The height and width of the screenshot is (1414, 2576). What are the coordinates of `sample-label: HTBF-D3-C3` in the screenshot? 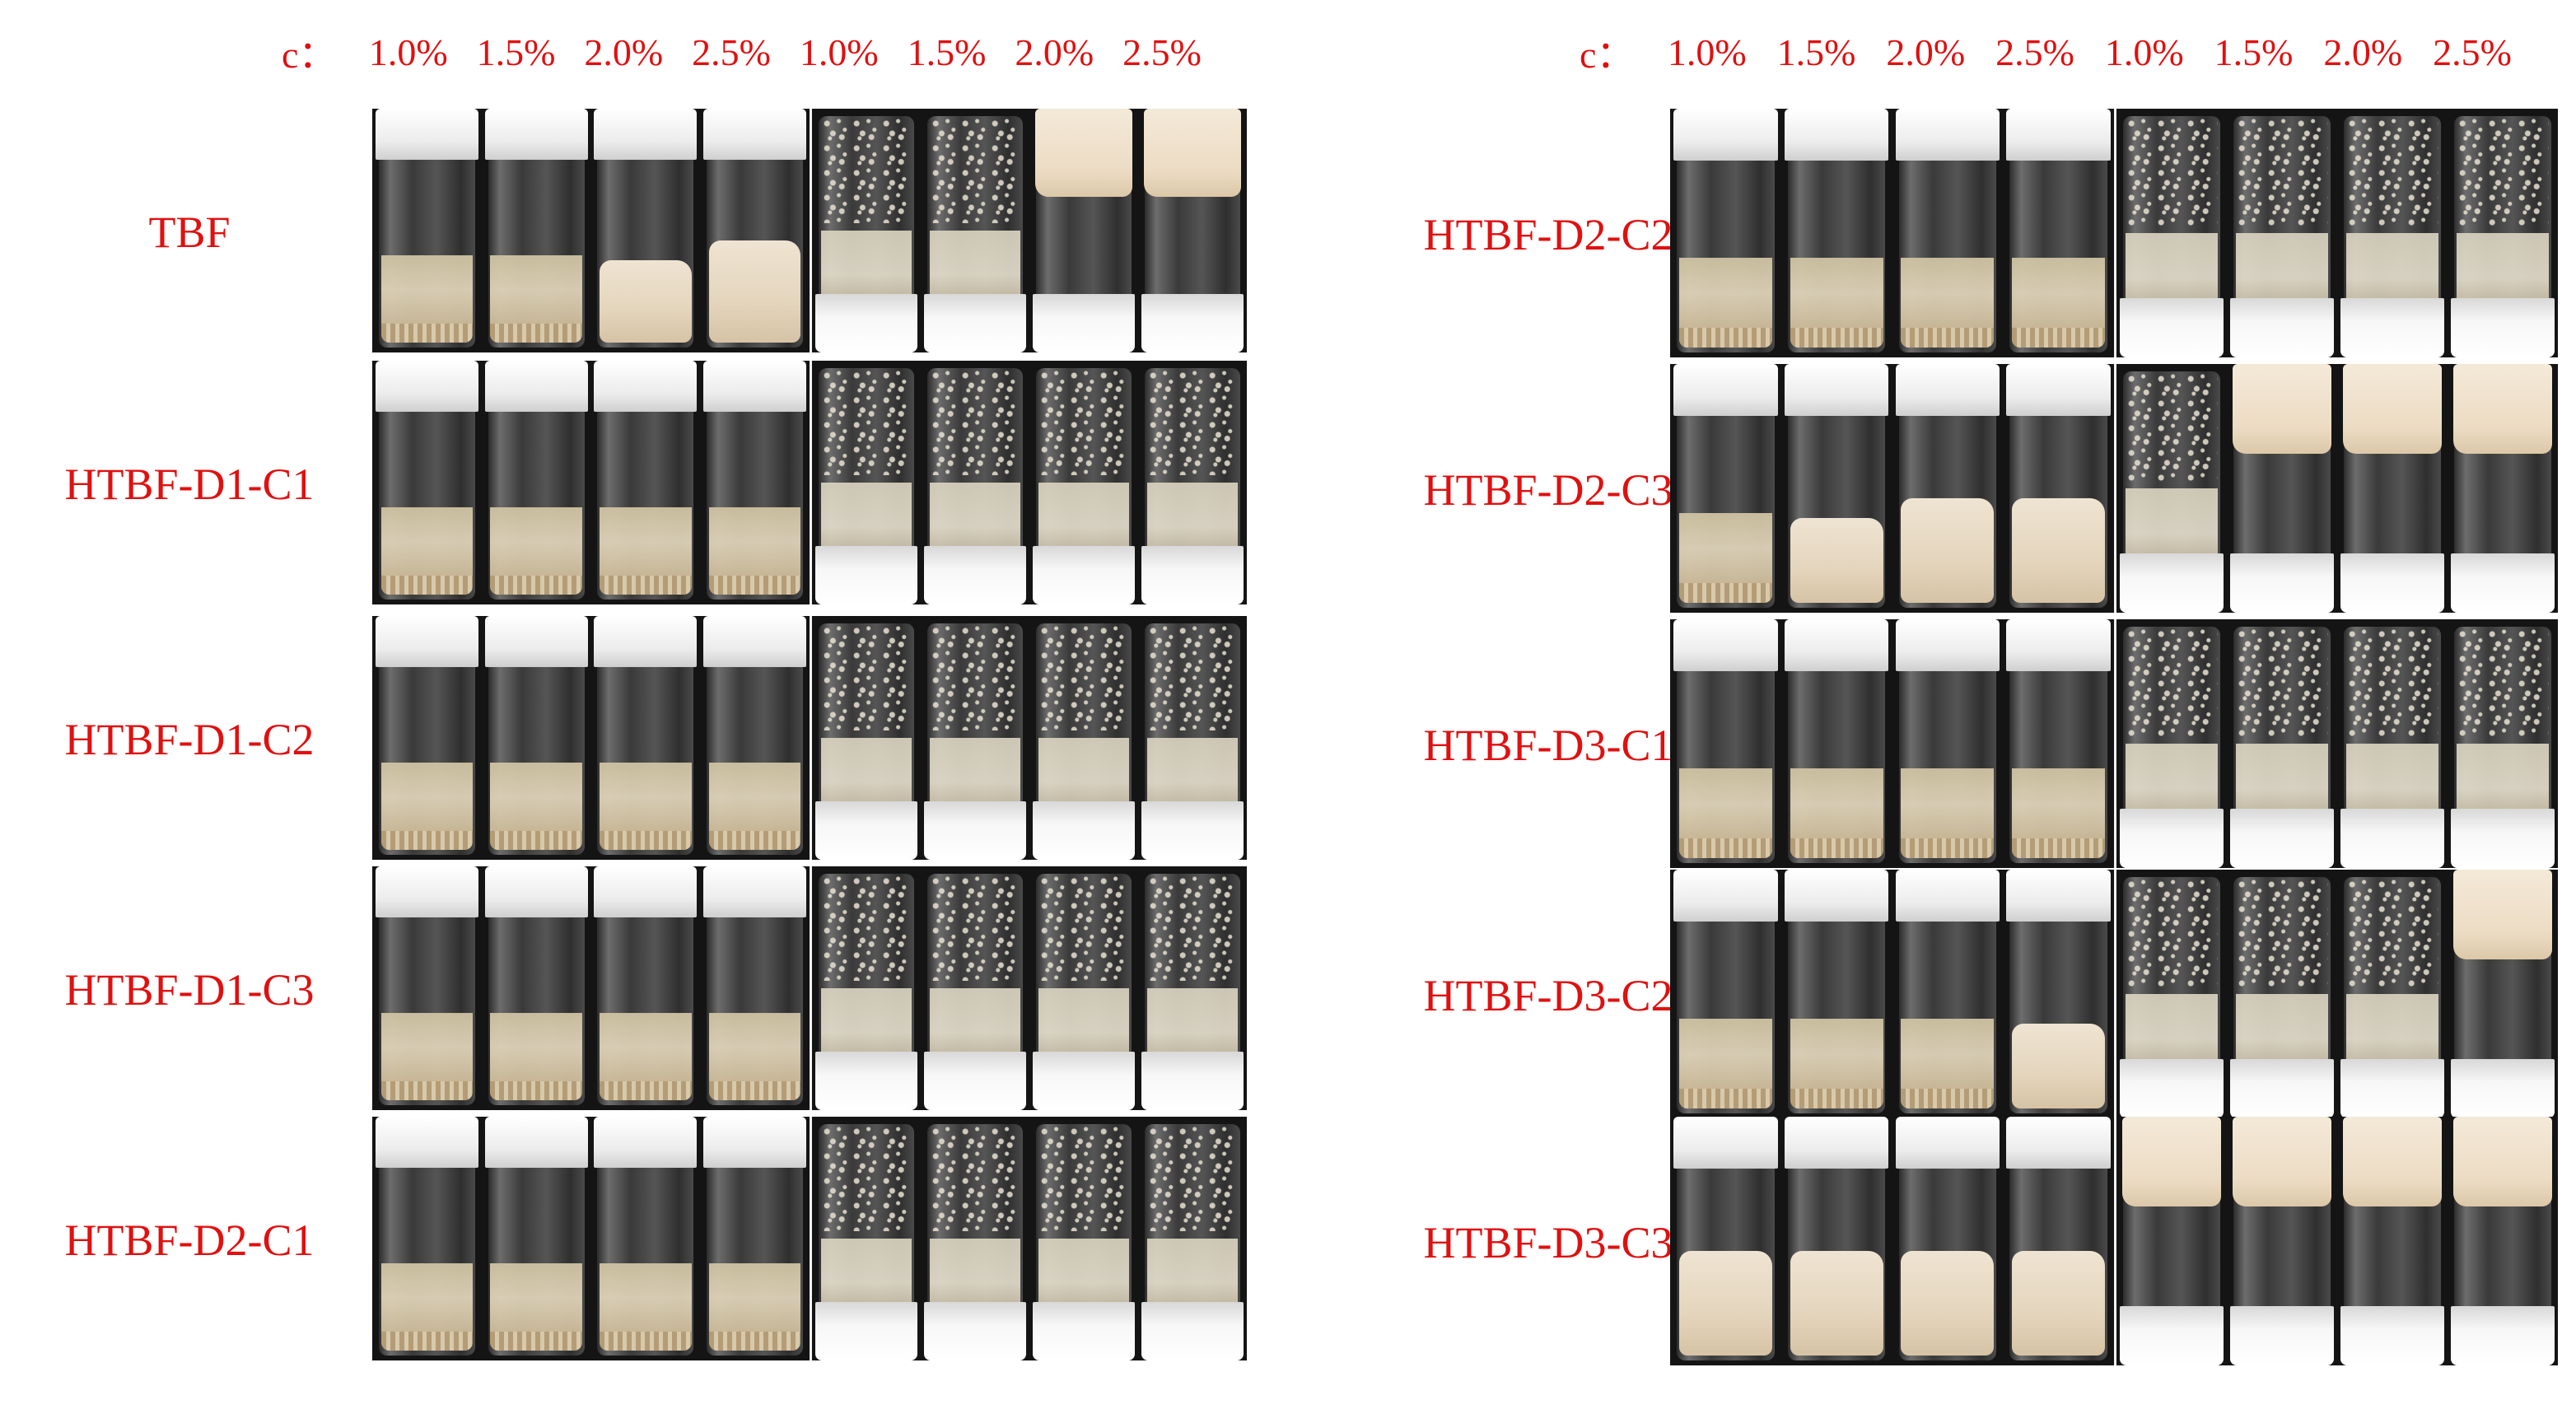 It's located at (1548, 1242).